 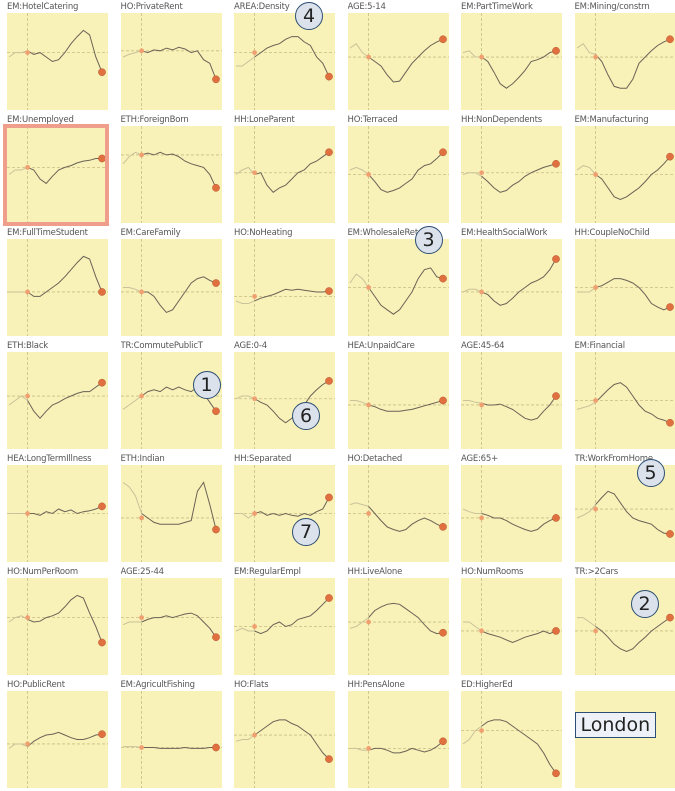 I want to click on chart-panel: EM:WholesaleRetail, so click(x=397, y=282).